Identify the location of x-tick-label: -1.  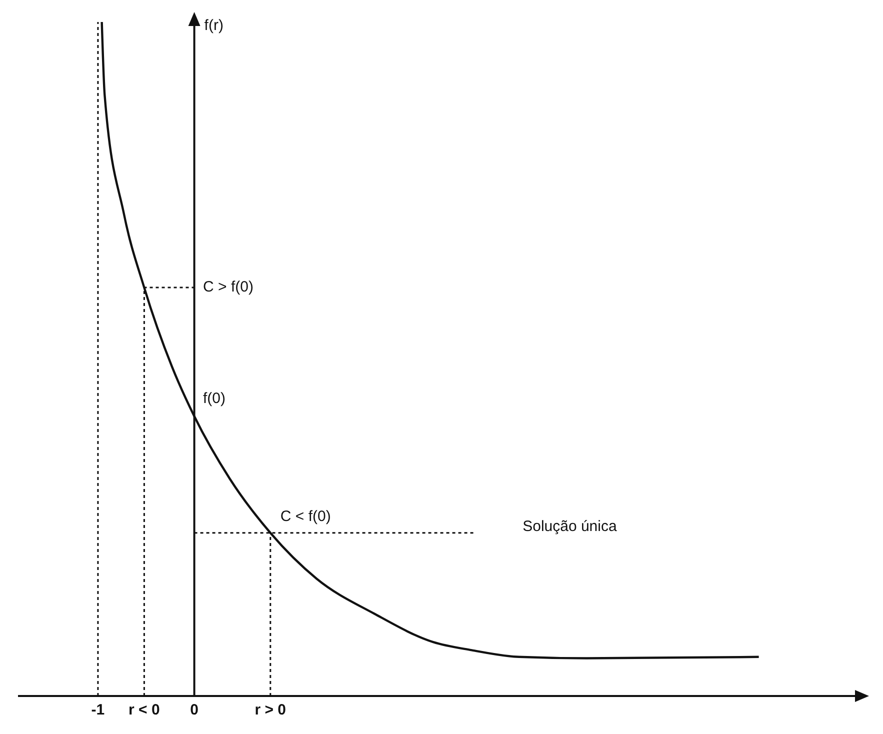
(98, 710).